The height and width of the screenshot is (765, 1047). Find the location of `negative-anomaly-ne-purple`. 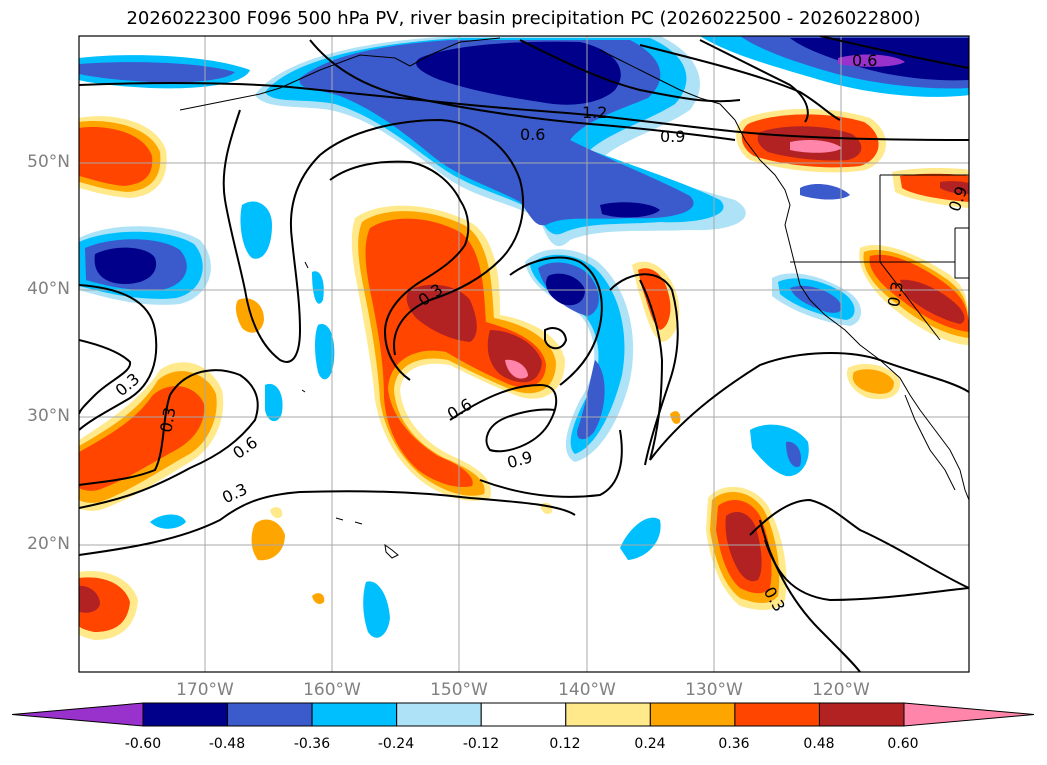

negative-anomaly-ne-purple is located at coordinates (871, 60).